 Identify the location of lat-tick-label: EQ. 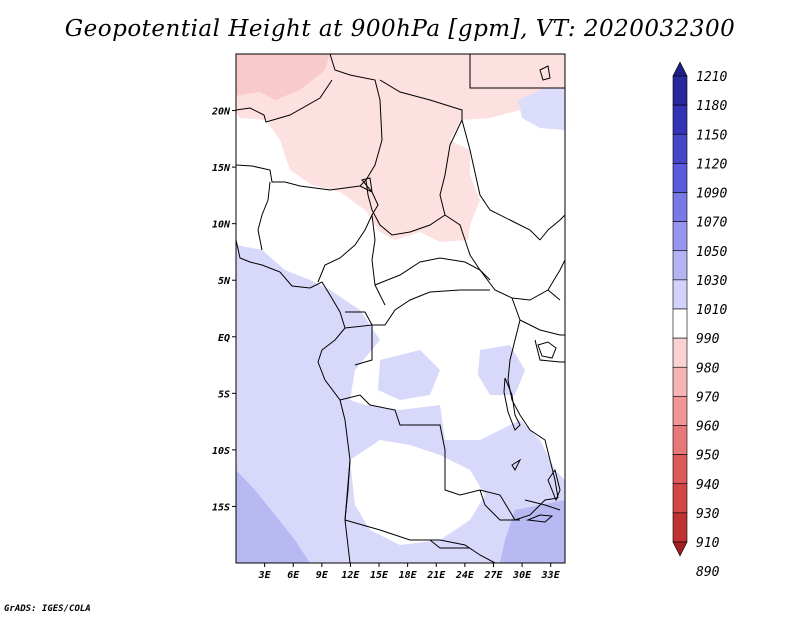
(224, 338).